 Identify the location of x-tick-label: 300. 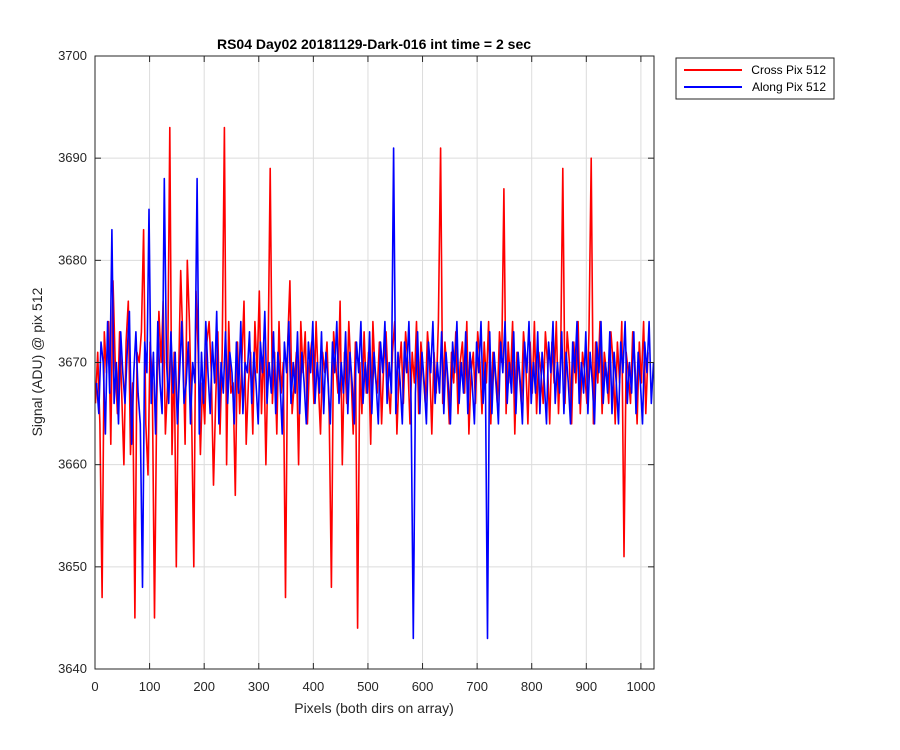
(259, 686).